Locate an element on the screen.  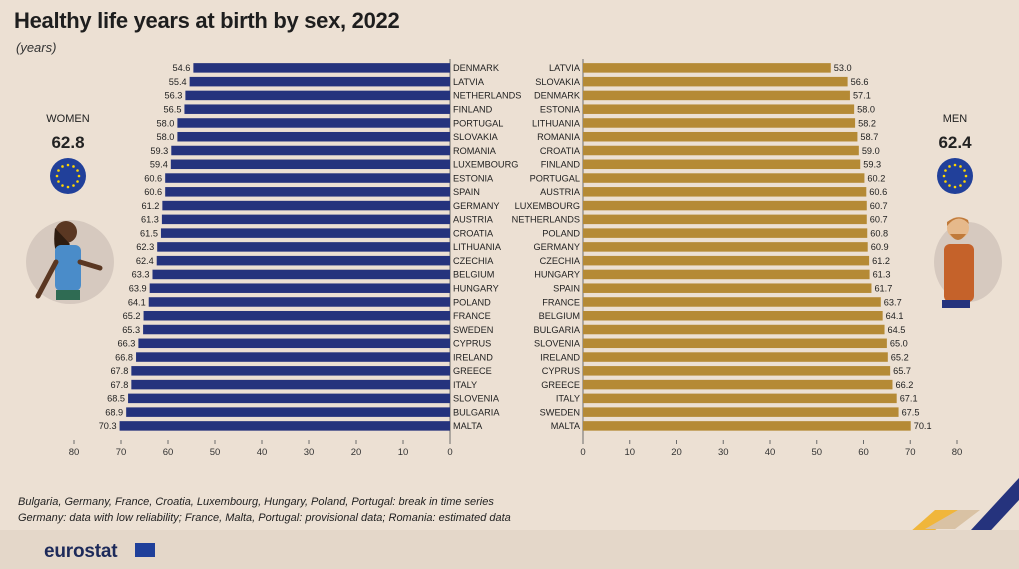
category-label: BULGARIA is located at coordinates (476, 412).